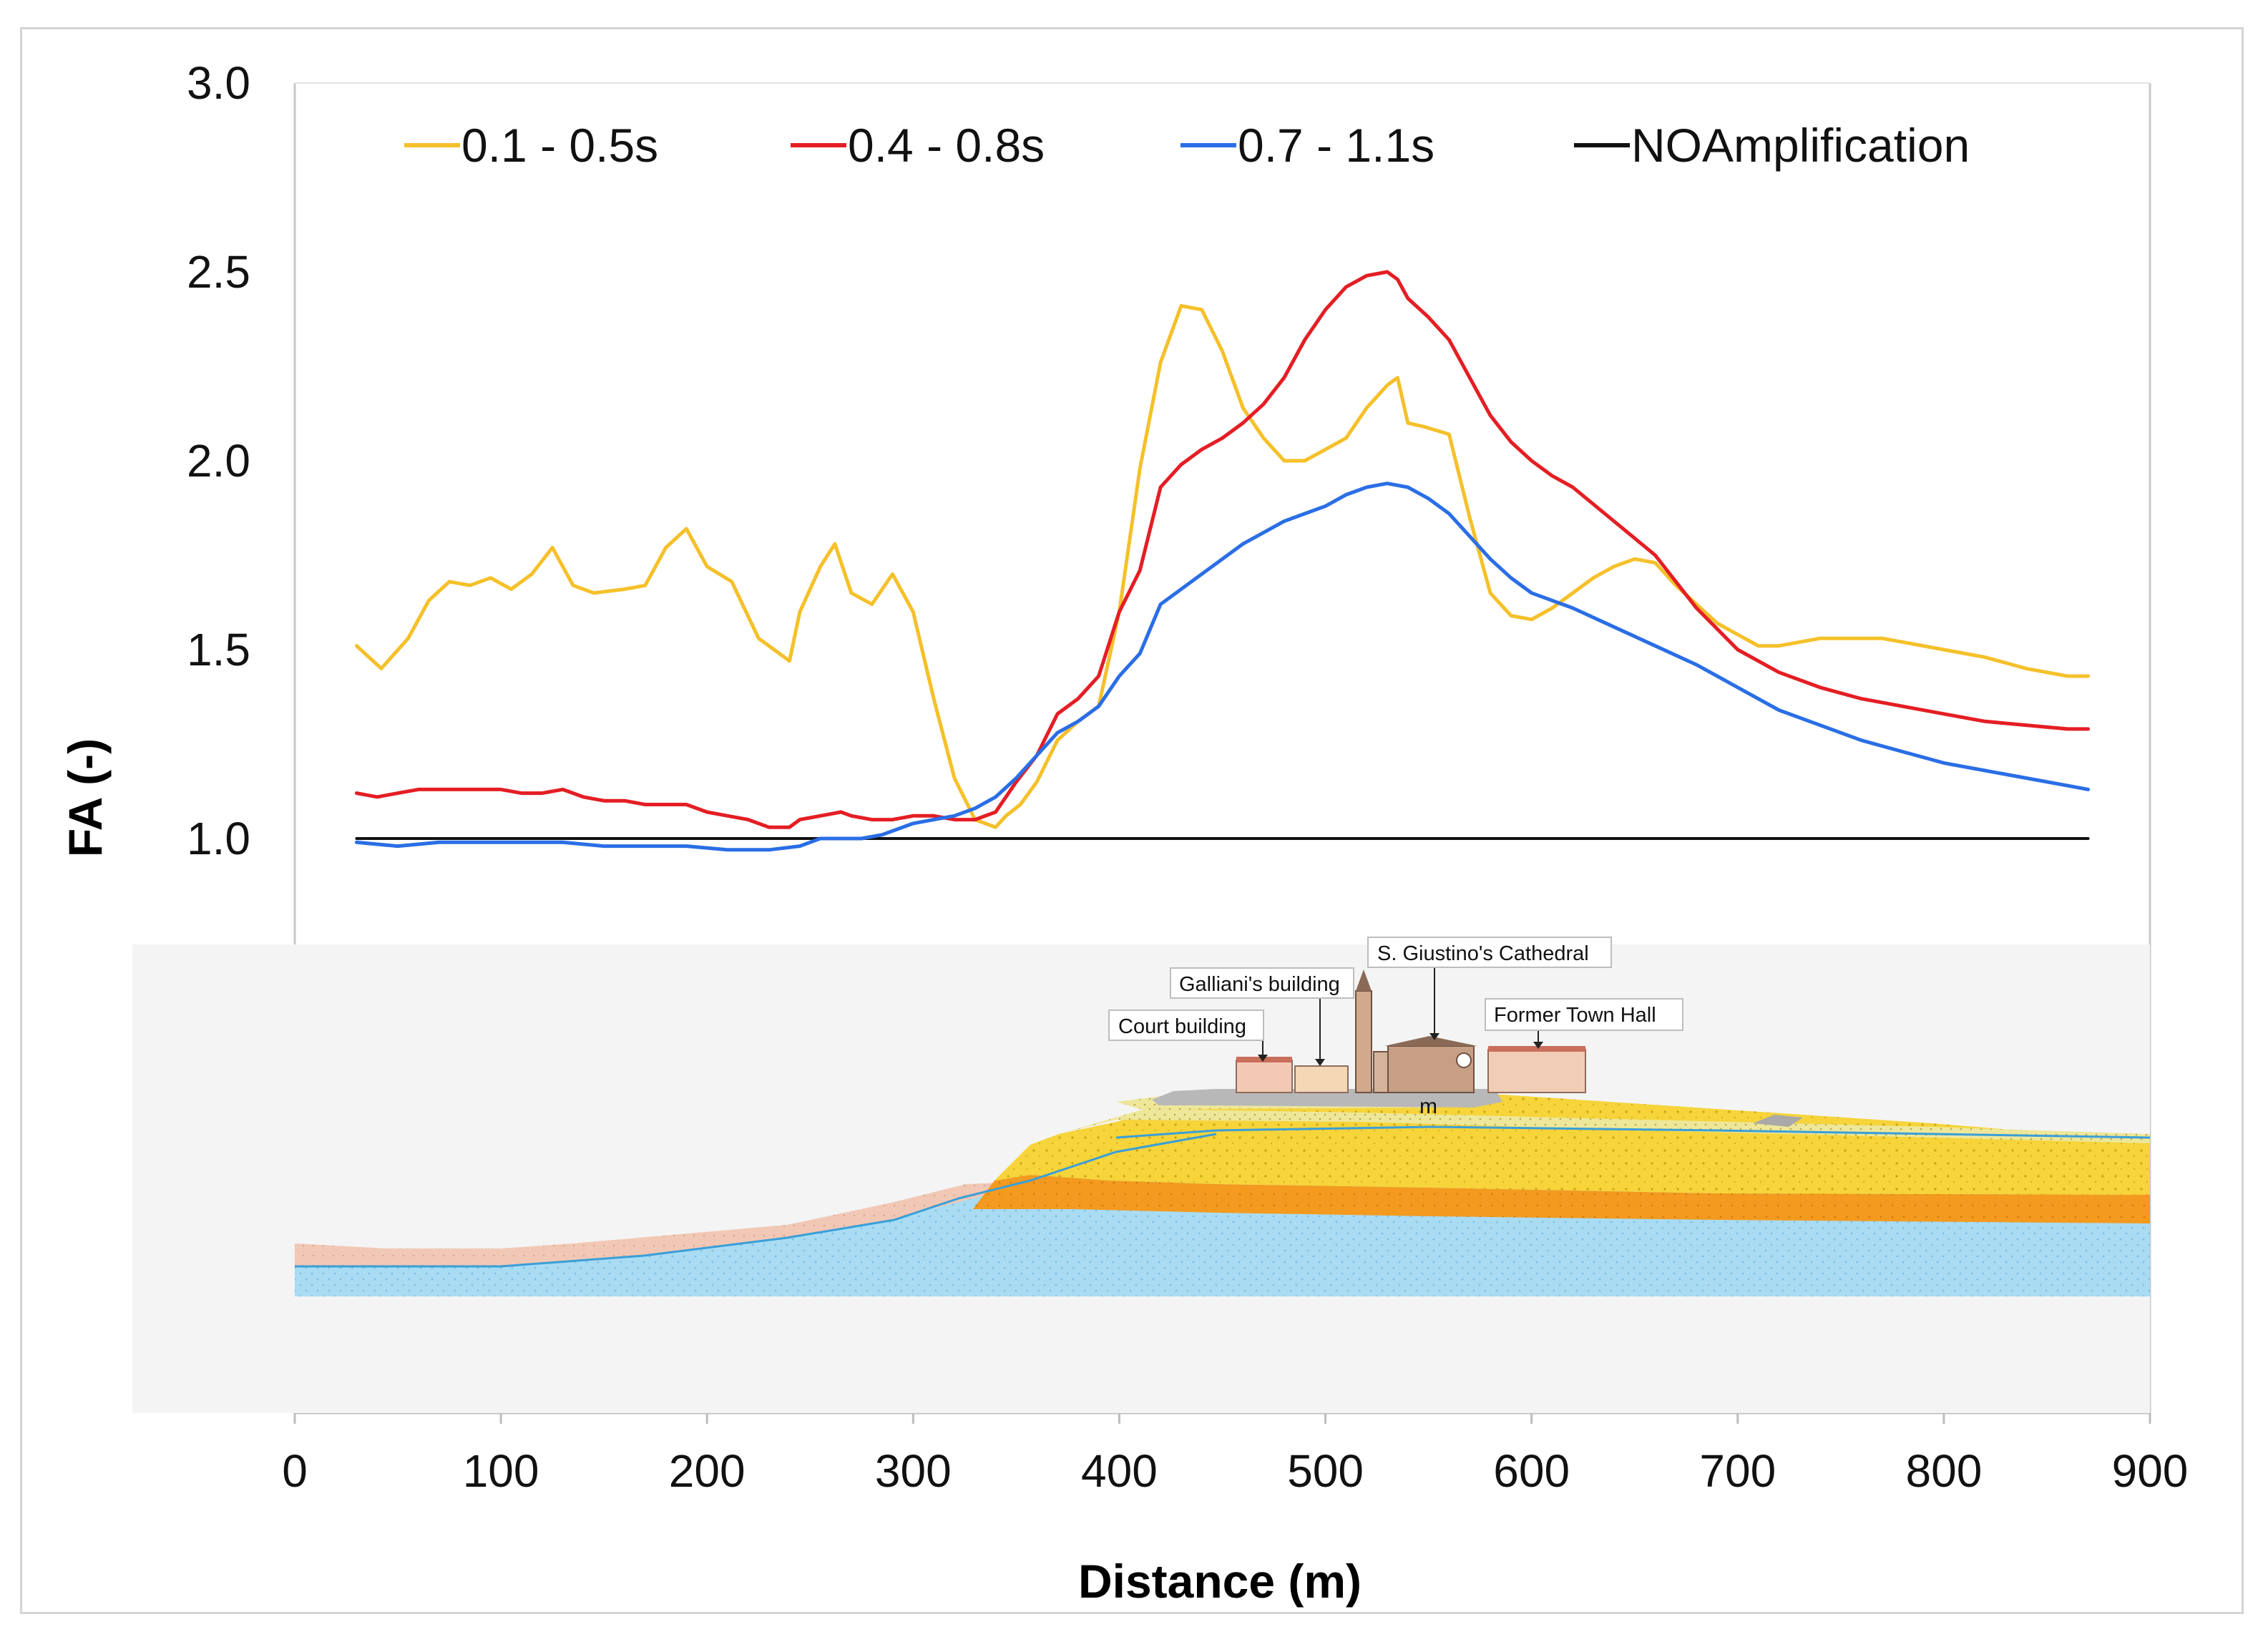 The image size is (2268, 1647). I want to click on legend-label: NOAmplification, so click(1800, 145).